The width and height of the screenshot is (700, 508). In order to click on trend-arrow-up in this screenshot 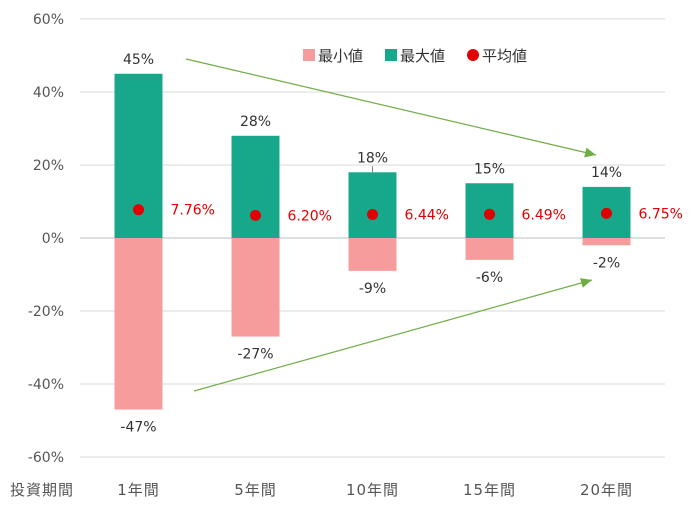, I will do `click(393, 335)`.